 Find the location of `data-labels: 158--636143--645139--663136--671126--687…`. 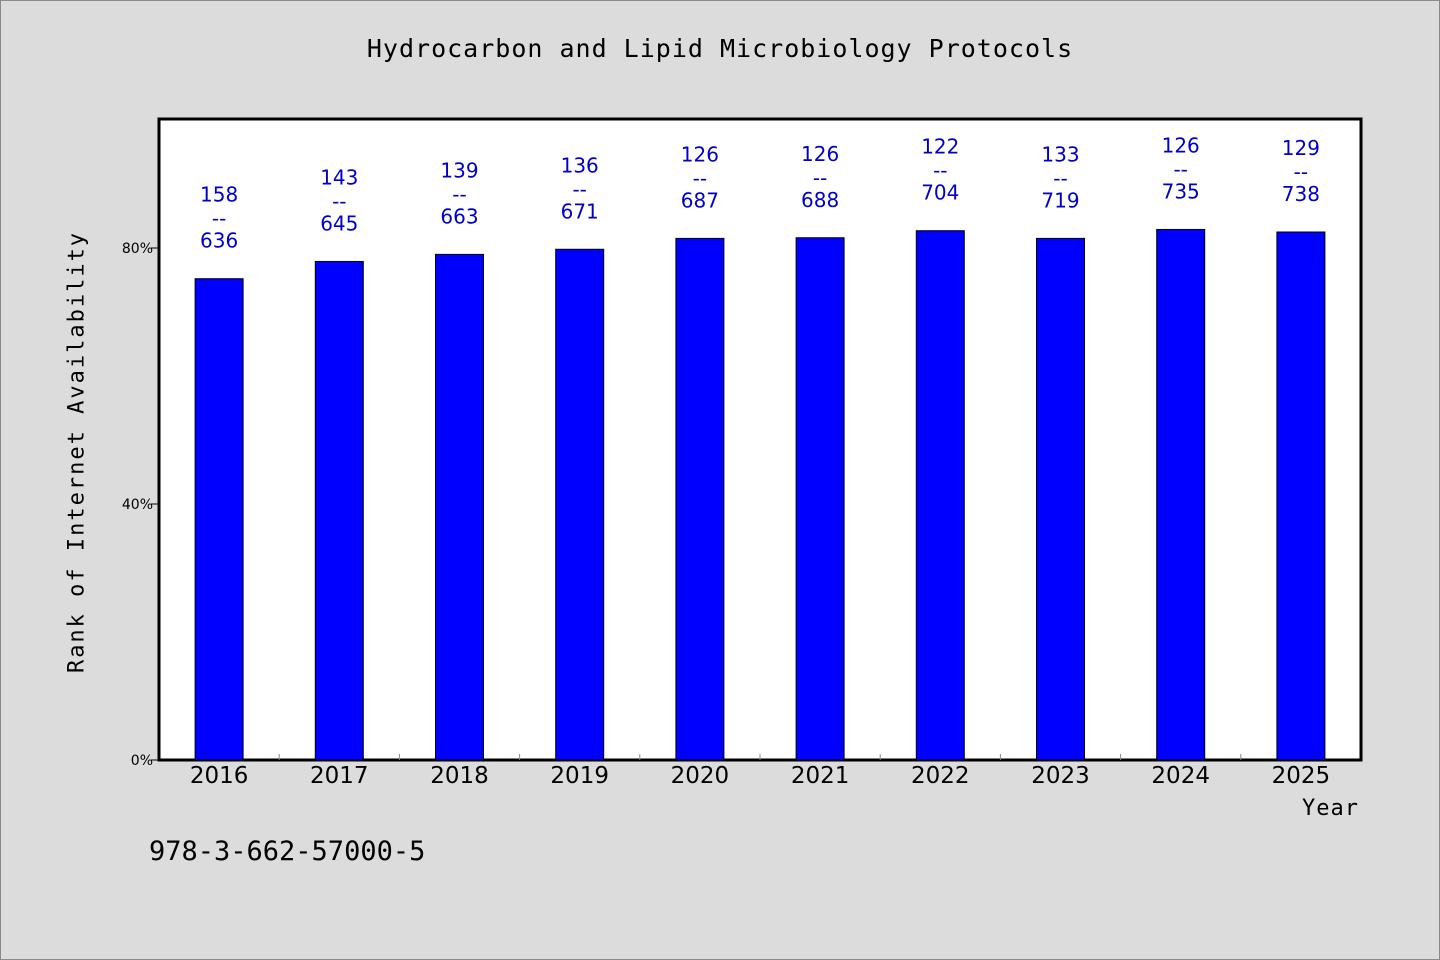

data-labels: 158--636143--645139--663136--671126--687… is located at coordinates (760, 192).